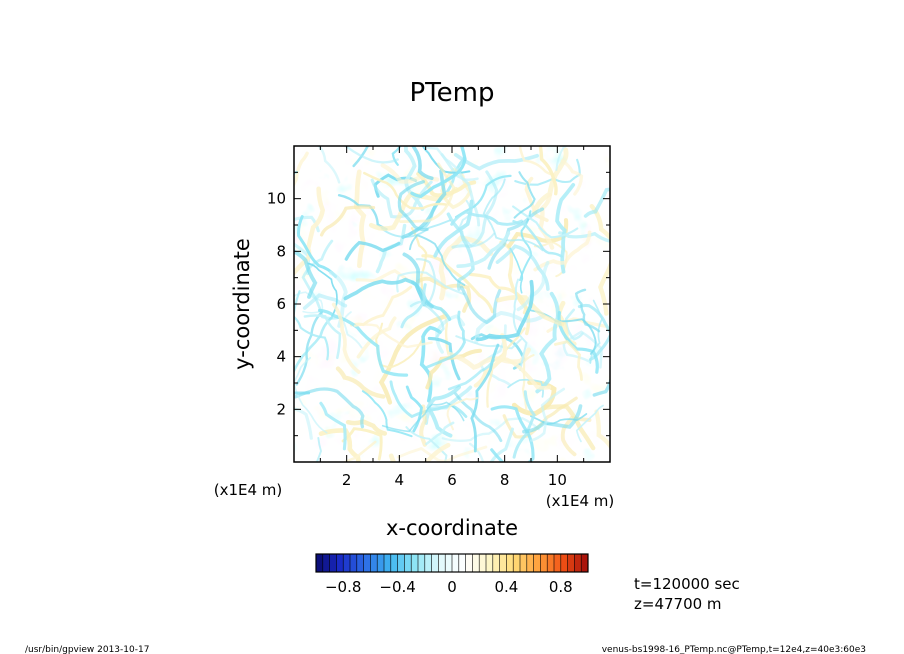 The image size is (904, 654). What do you see at coordinates (557, 480) in the screenshot?
I see `x-tick-label: 10` at bounding box center [557, 480].